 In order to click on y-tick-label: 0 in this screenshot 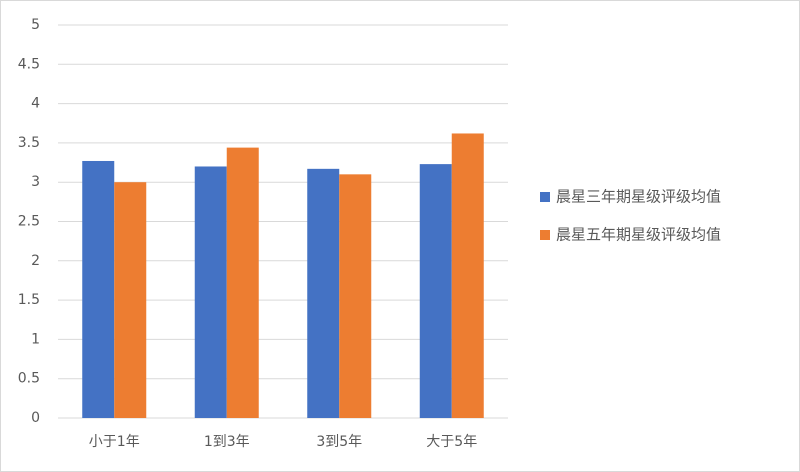, I will do `click(35, 418)`.